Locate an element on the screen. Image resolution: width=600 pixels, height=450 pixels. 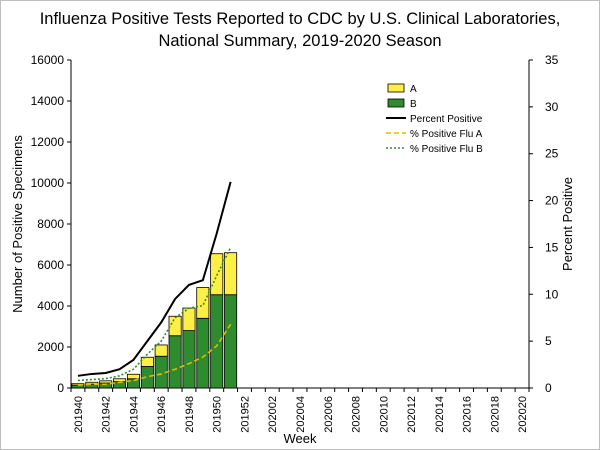
y2-tick-label: 30 is located at coordinates (552, 107).